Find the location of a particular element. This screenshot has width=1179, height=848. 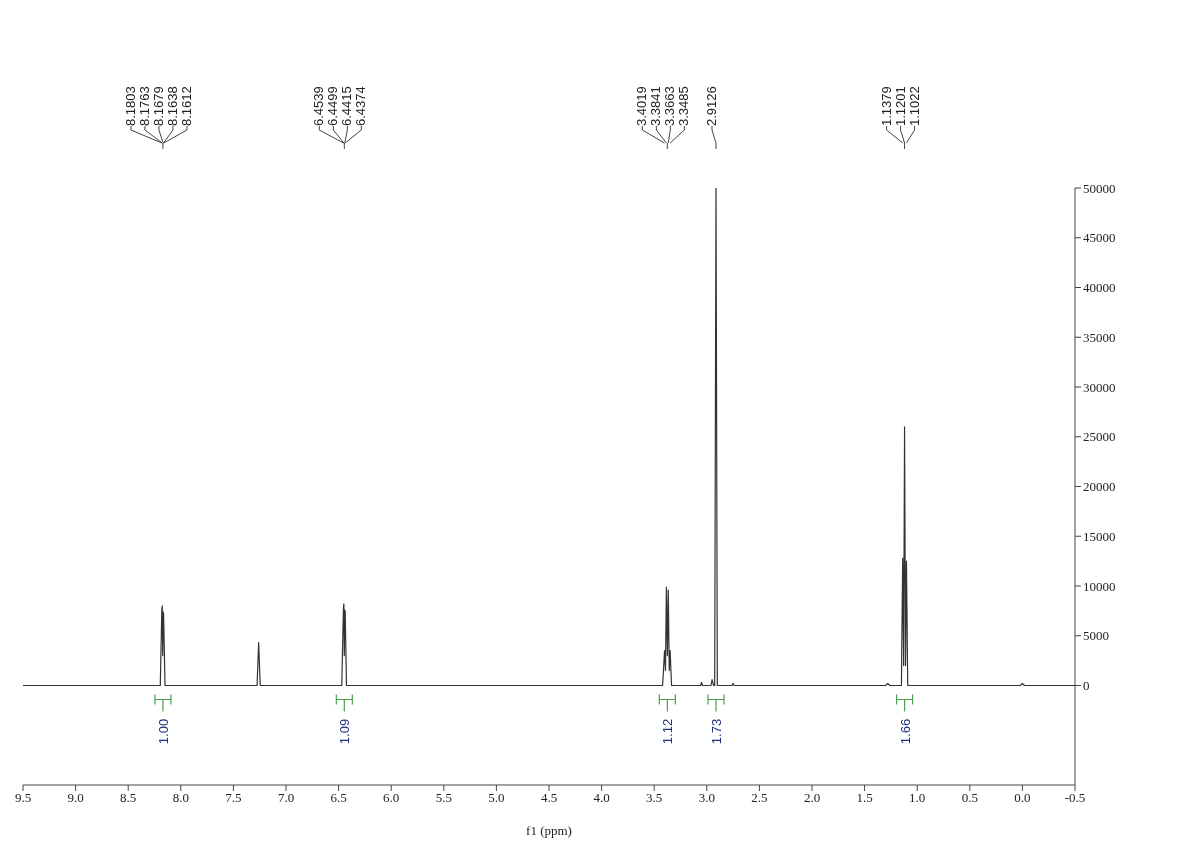

y-tick-label: 10000 is located at coordinates (1099, 586).